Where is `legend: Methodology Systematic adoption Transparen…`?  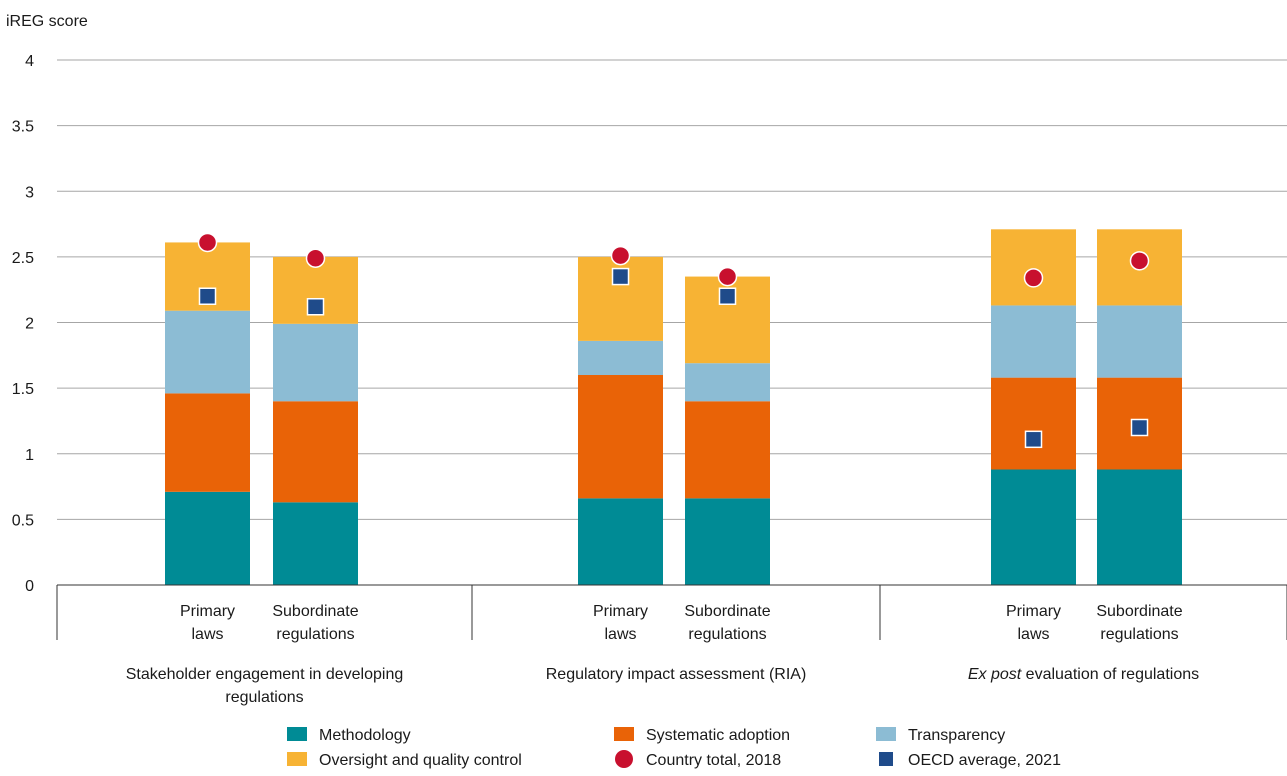 legend: Methodology Systematic adoption Transparen… is located at coordinates (674, 748).